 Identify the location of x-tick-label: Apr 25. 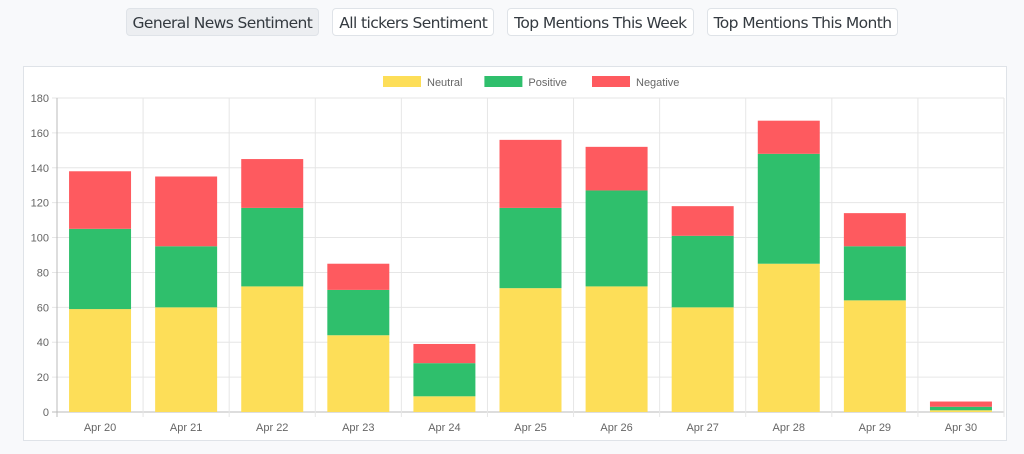
(530, 428).